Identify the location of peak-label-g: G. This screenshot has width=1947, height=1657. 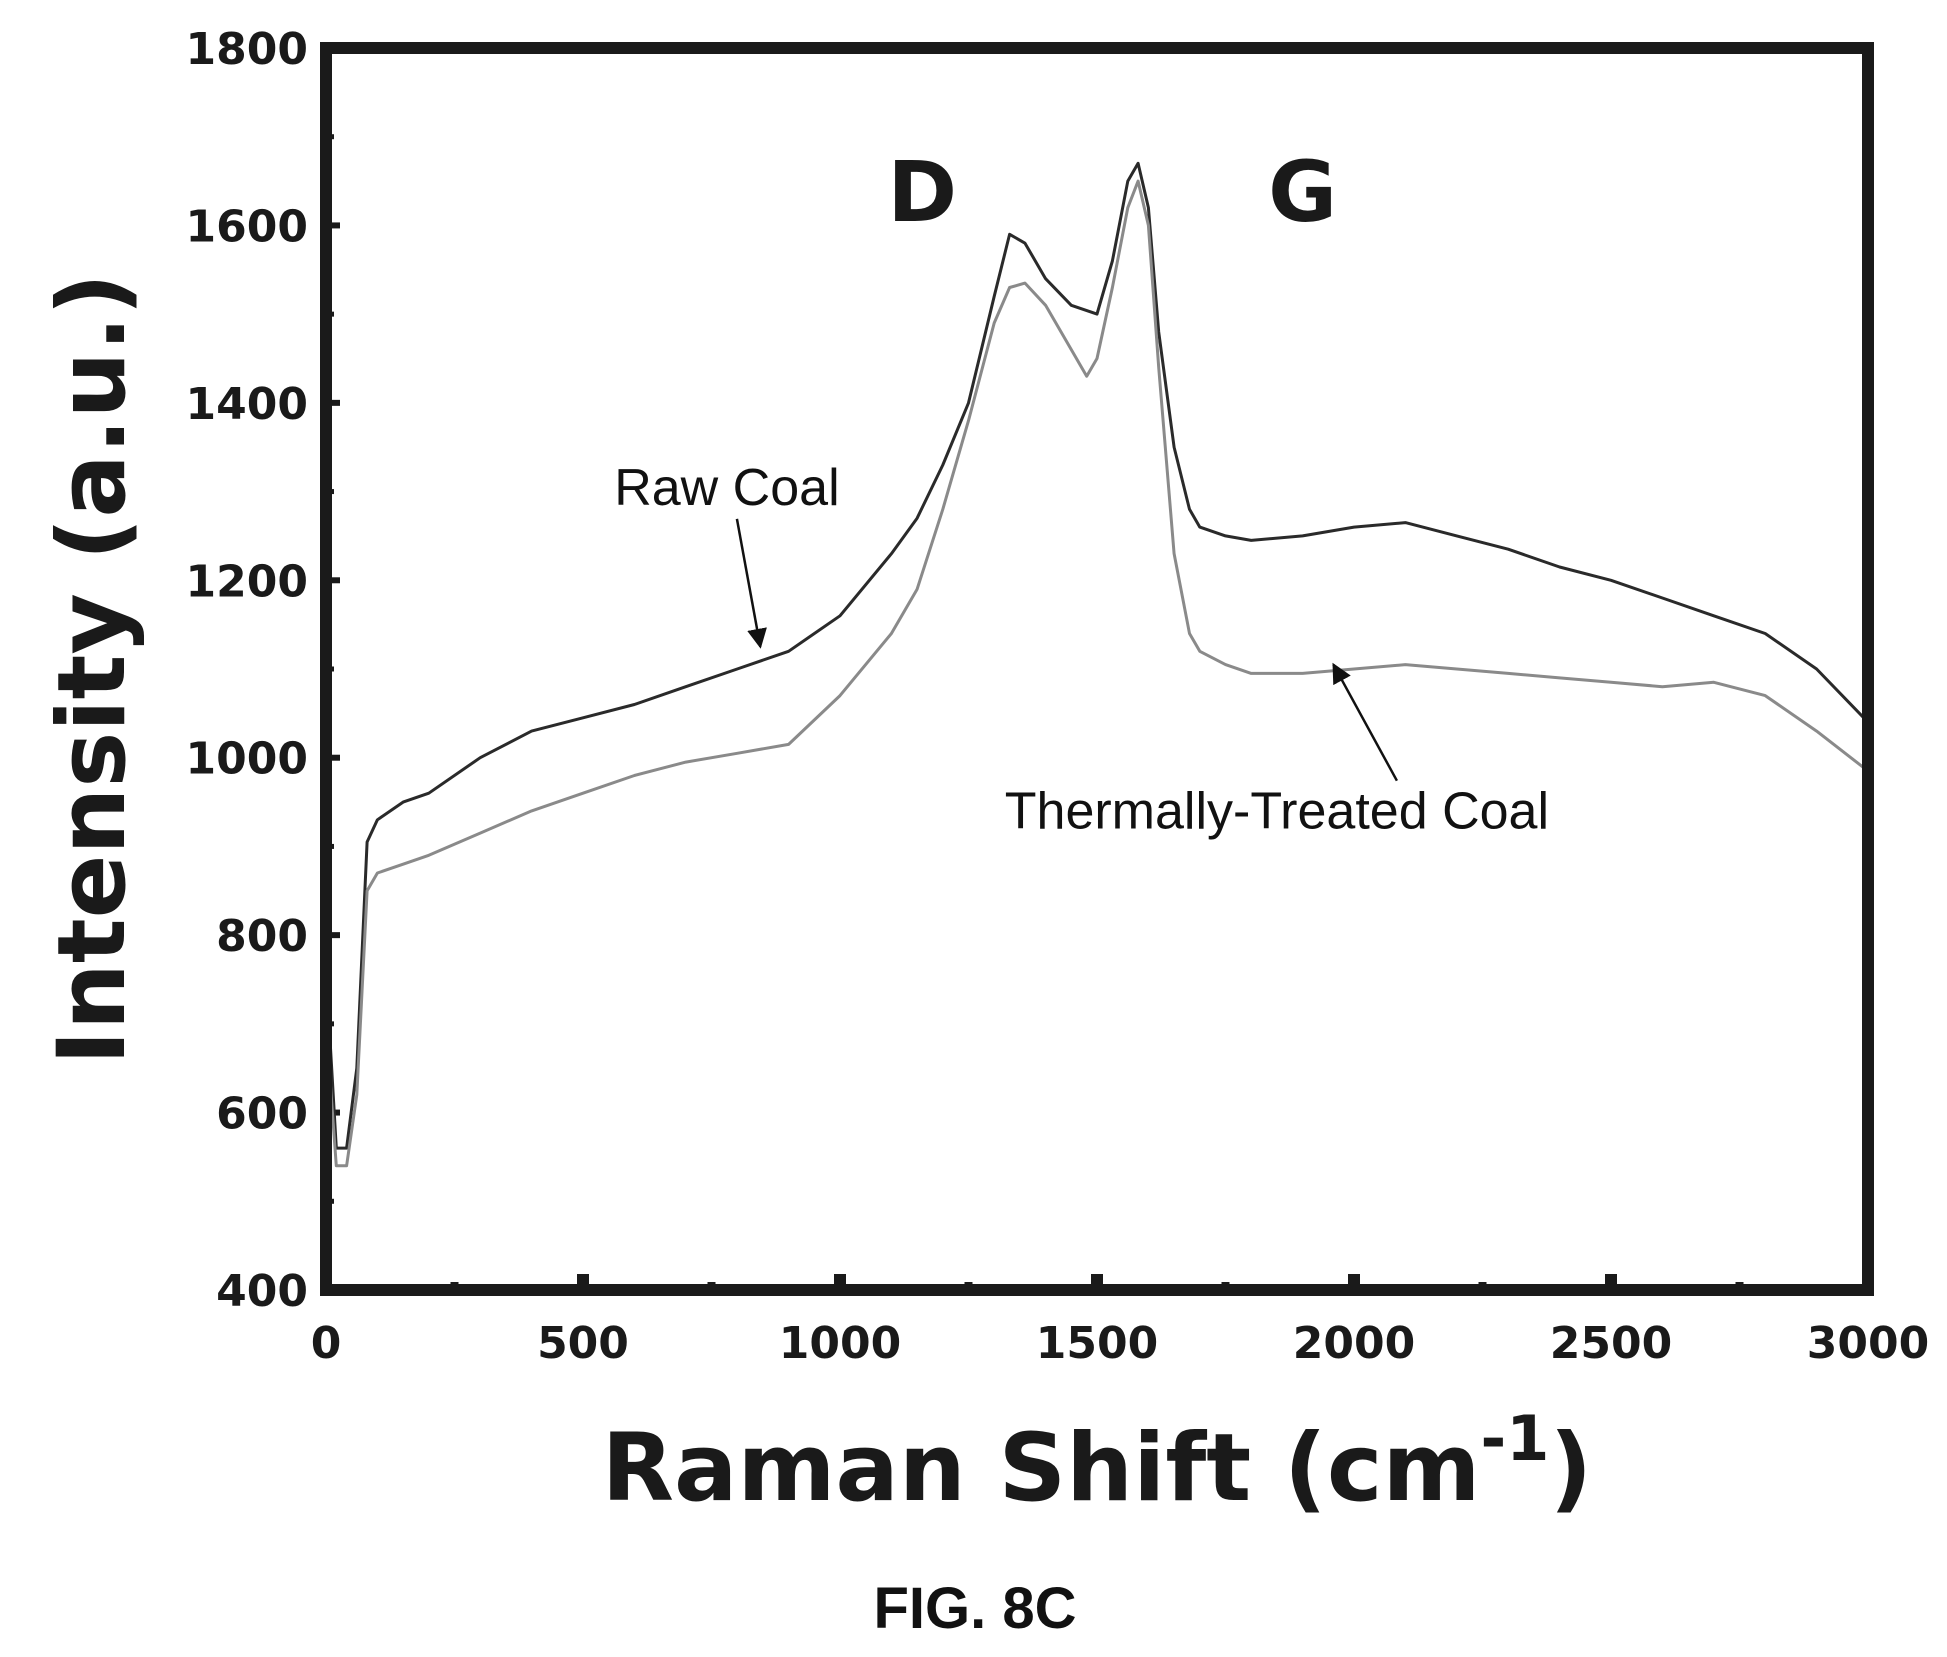
(1302, 192).